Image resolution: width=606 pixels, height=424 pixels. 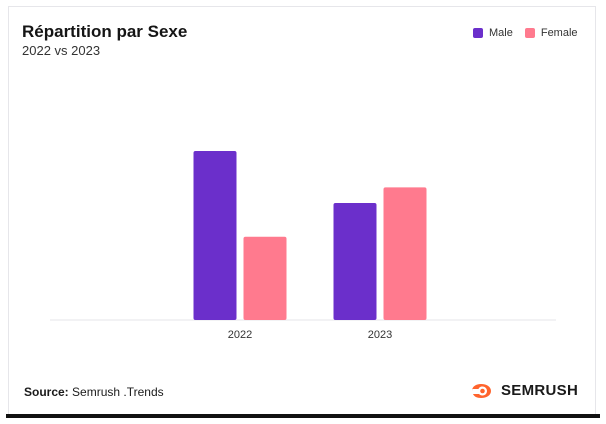 I want to click on legend-item-male: Male, so click(x=493, y=33).